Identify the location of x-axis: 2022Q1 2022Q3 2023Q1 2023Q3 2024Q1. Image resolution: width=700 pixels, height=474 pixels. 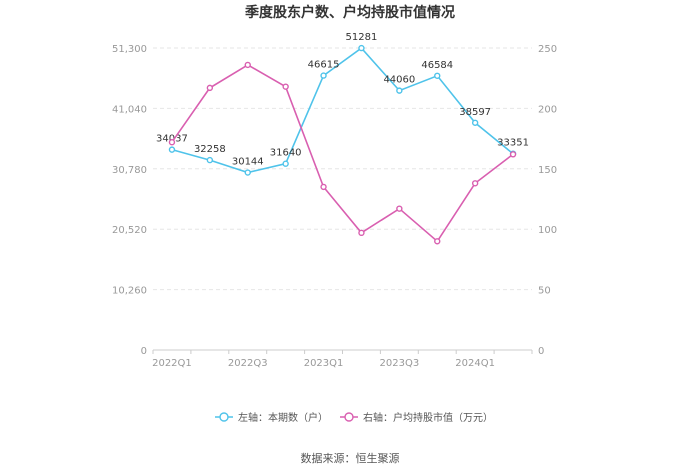
(342, 359).